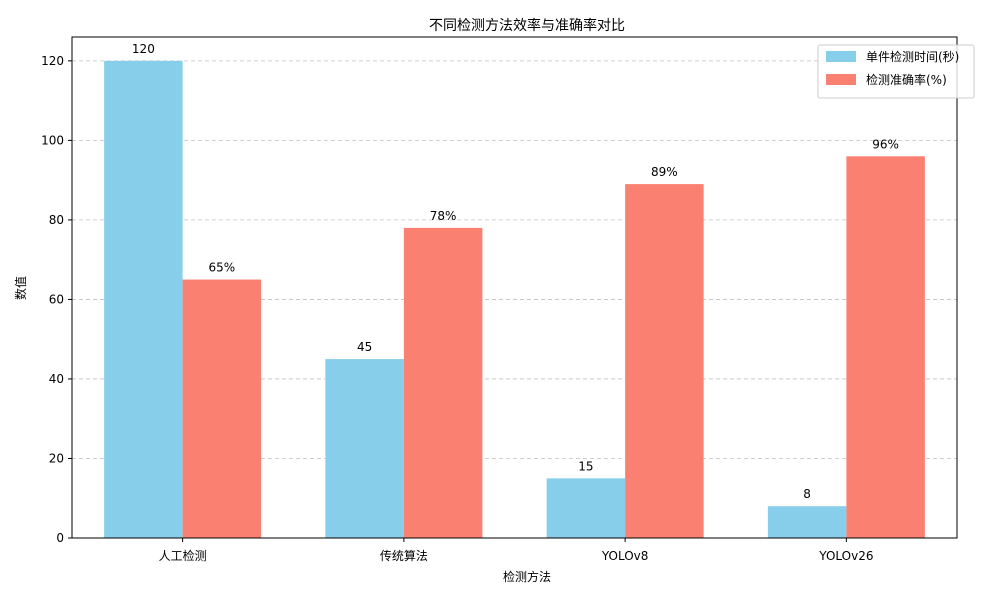  Describe the element at coordinates (527, 576) in the screenshot. I see `x-axis-title: 检测方法` at that location.